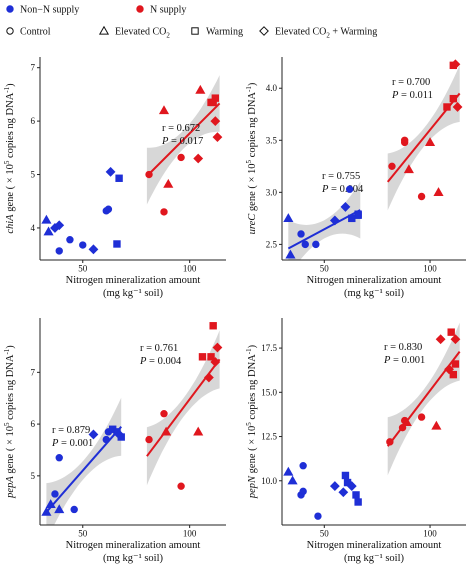 This screenshot has width=474, height=569. What do you see at coordinates (272, 140) in the screenshot?
I see `y-tick-label: 3.5` at bounding box center [272, 140].